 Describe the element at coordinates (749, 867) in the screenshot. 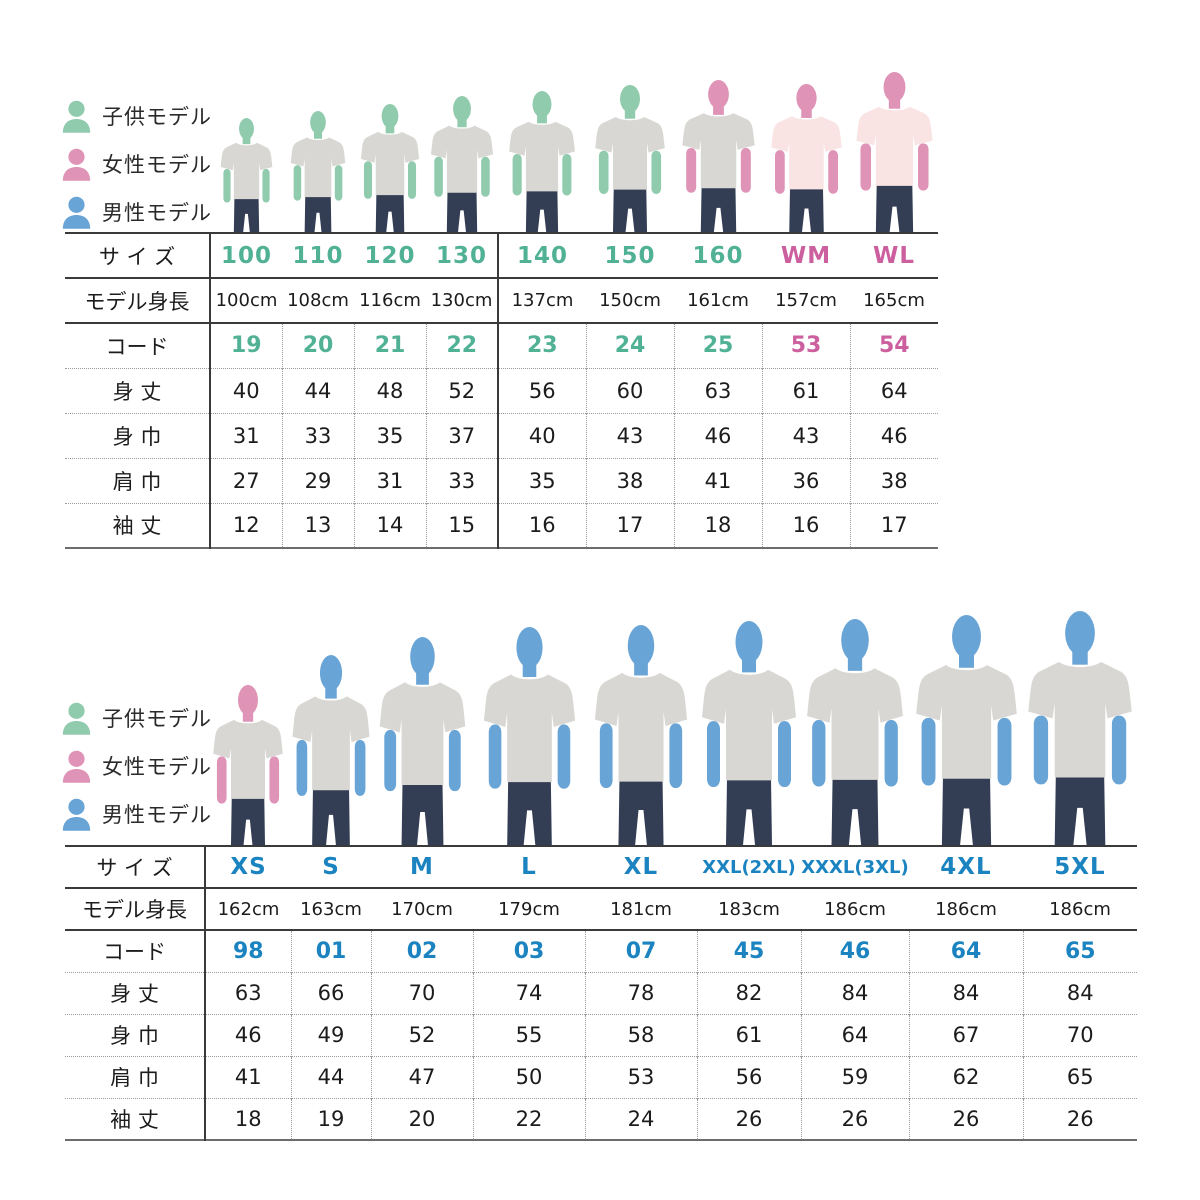

I see `size-cell: XXL(2XL)` at that location.